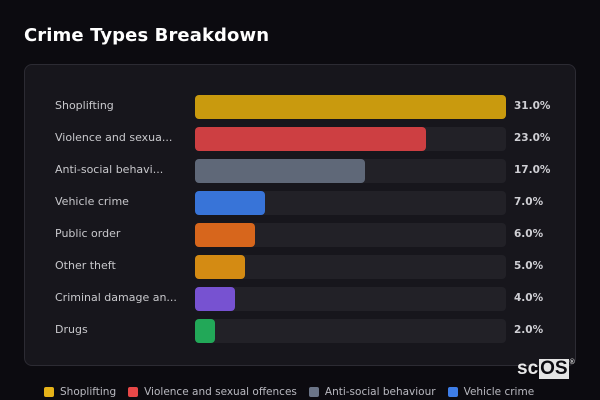  Describe the element at coordinates (88, 392) in the screenshot. I see `legend-label: Shoplifting` at that location.